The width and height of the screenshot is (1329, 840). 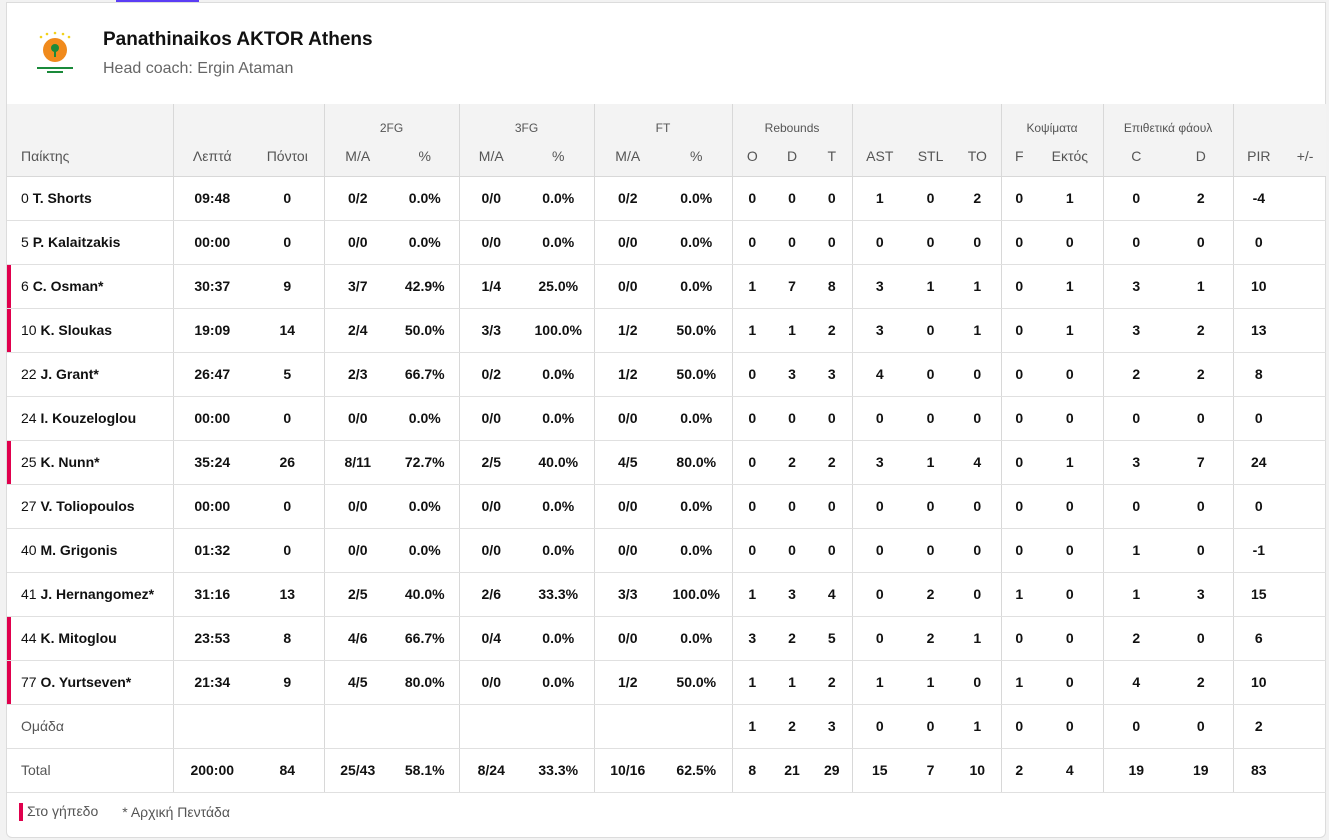 I want to click on column-header-14: TO, so click(x=978, y=157).